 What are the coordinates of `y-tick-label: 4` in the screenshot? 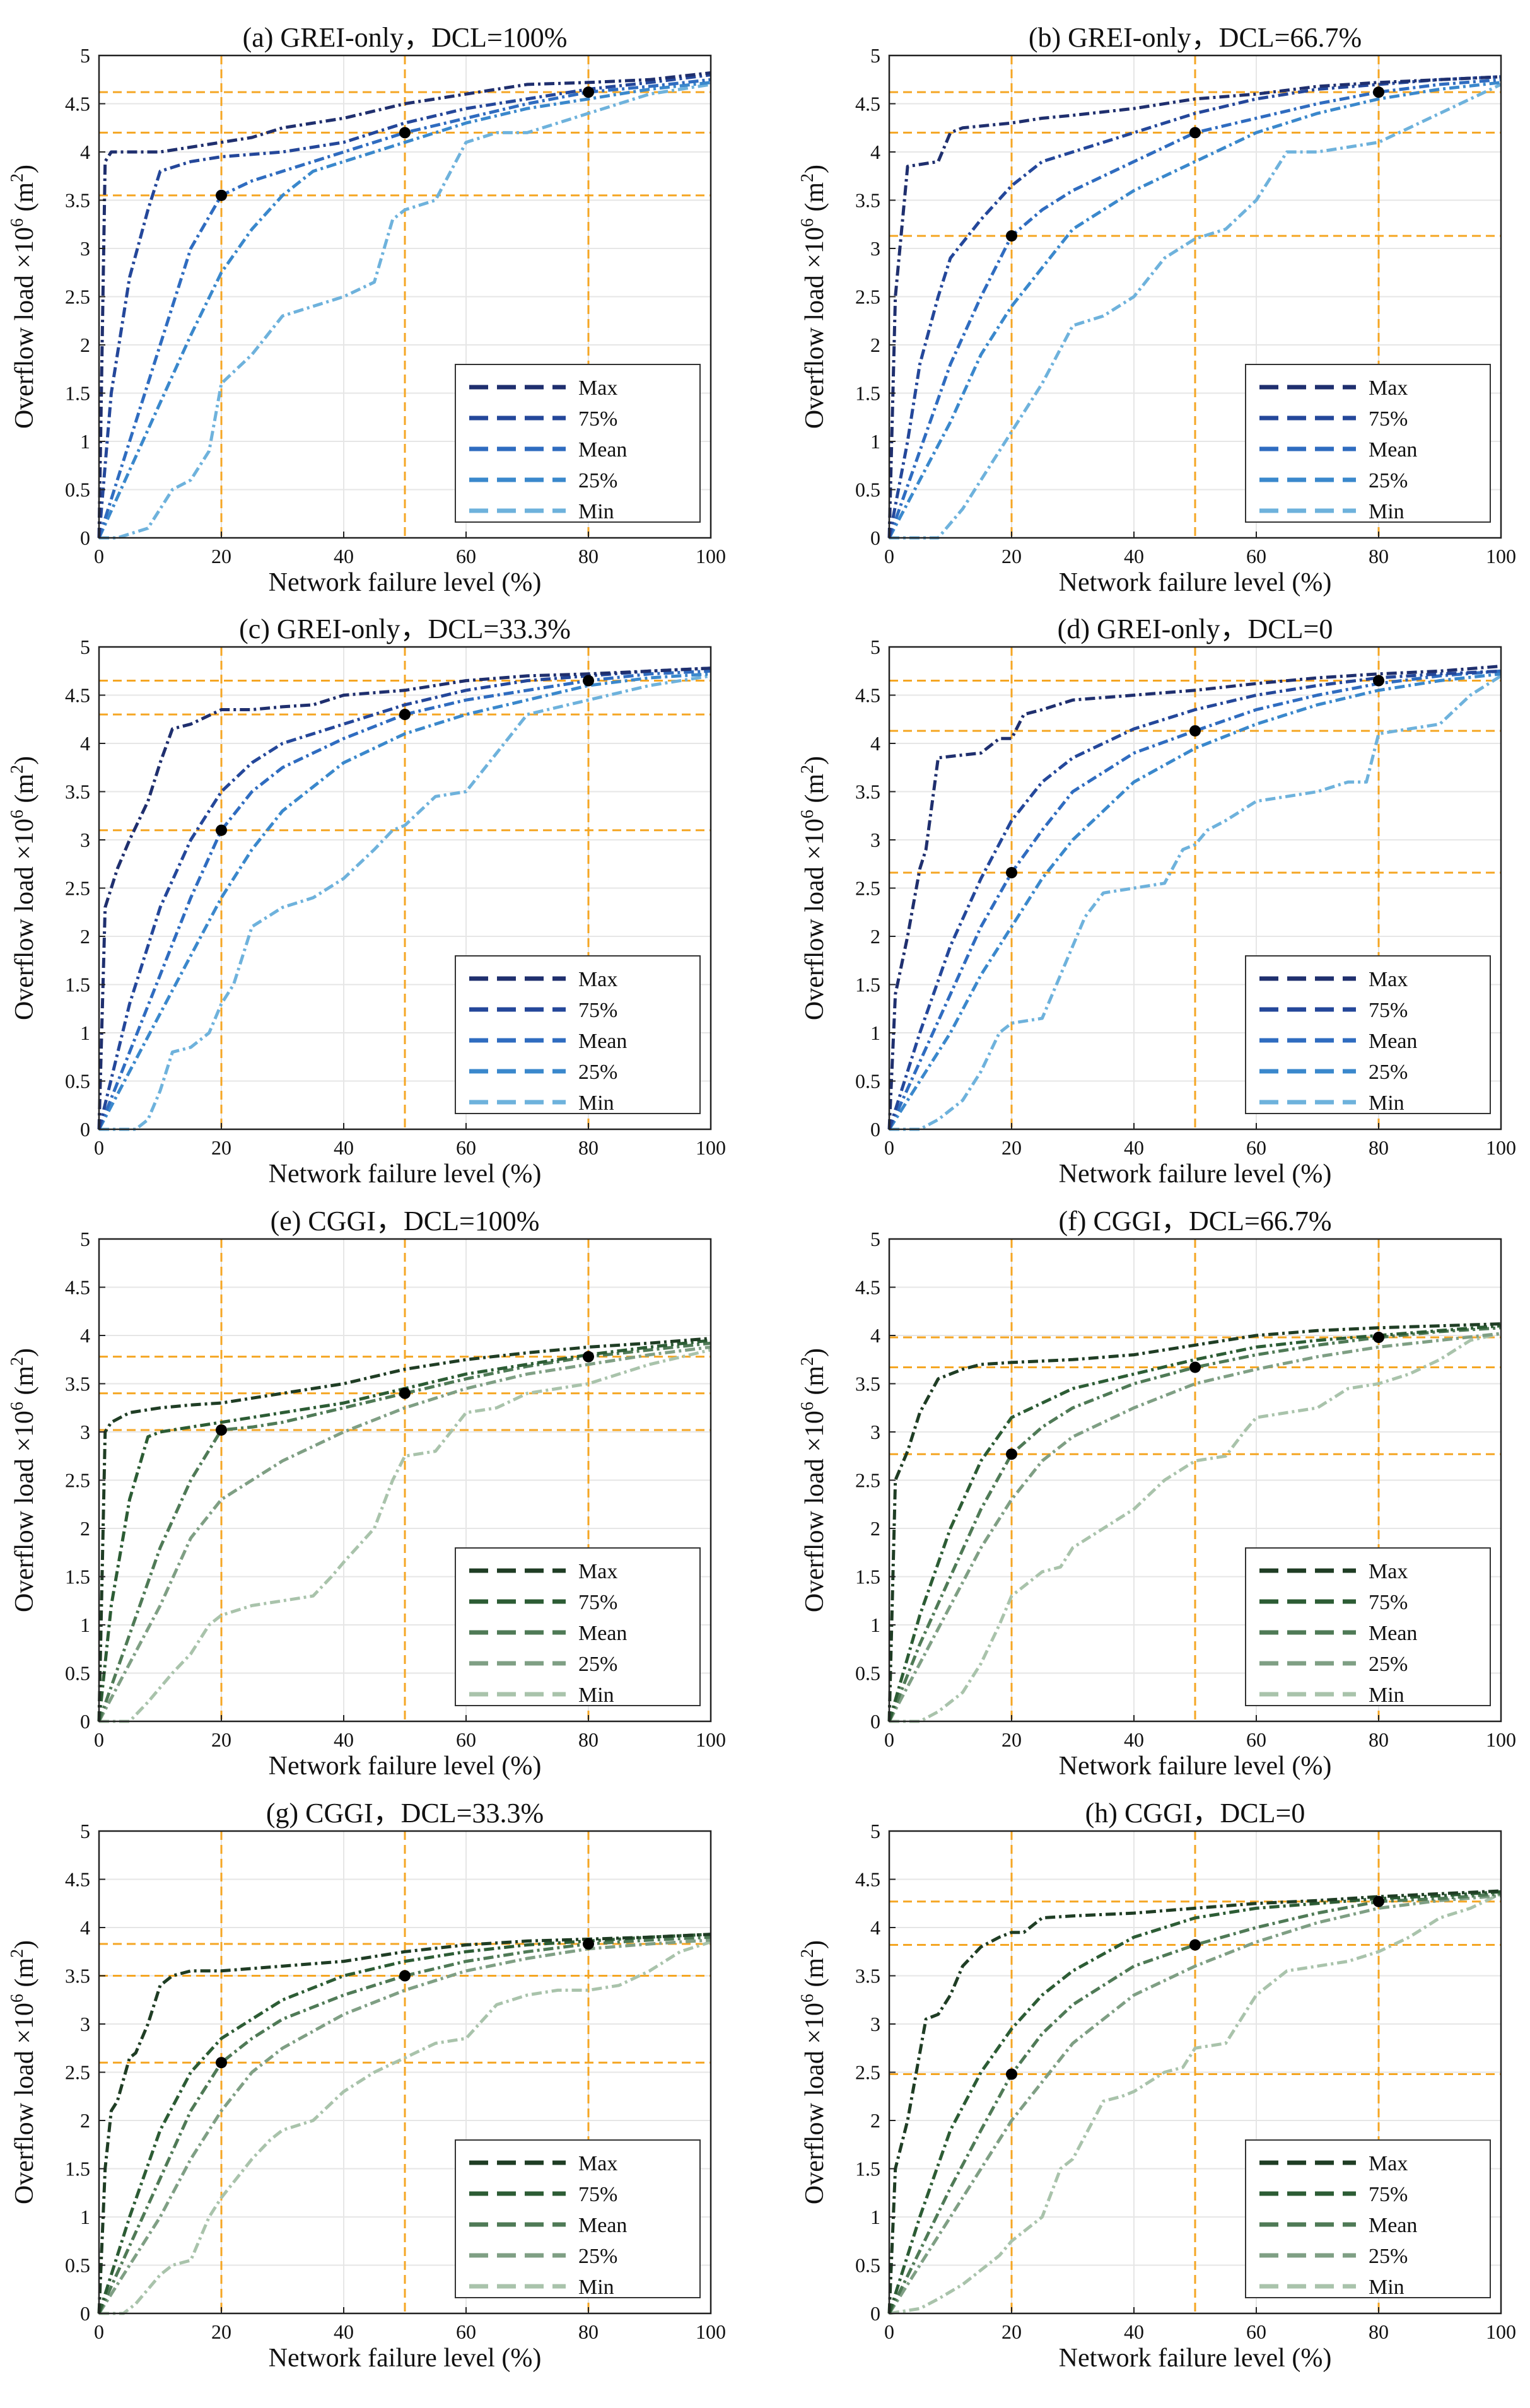 It's located at (85, 744).